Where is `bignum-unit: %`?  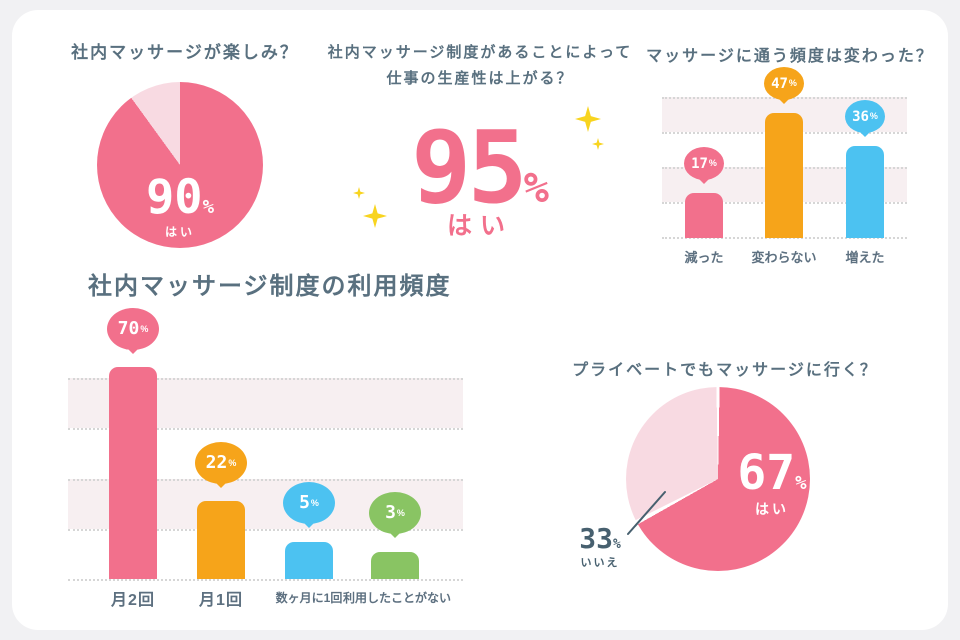 bignum-unit: % is located at coordinates (536, 187).